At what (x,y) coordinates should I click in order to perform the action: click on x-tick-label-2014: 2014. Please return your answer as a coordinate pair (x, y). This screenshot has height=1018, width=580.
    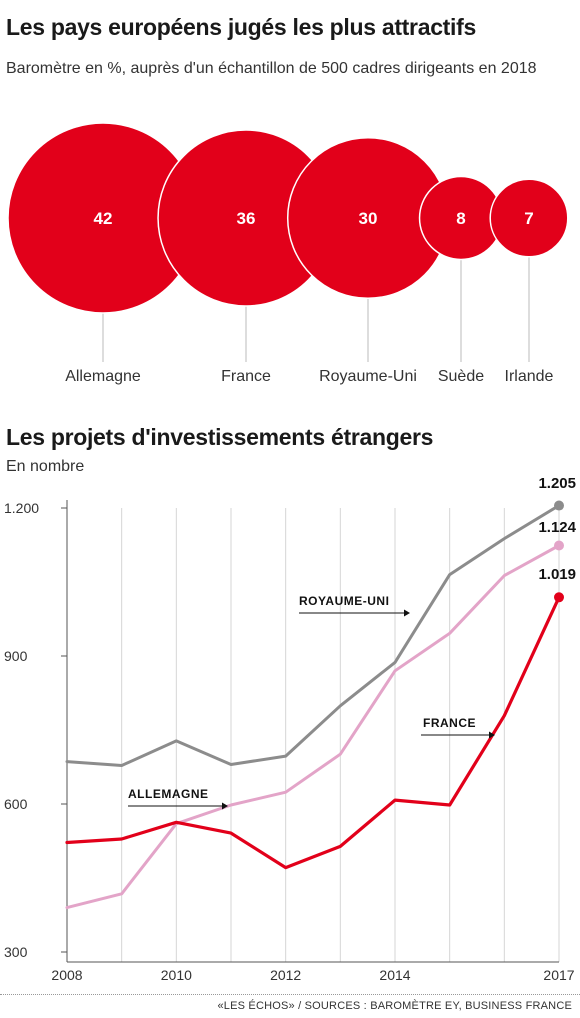
    Looking at the image, I should click on (394, 975).